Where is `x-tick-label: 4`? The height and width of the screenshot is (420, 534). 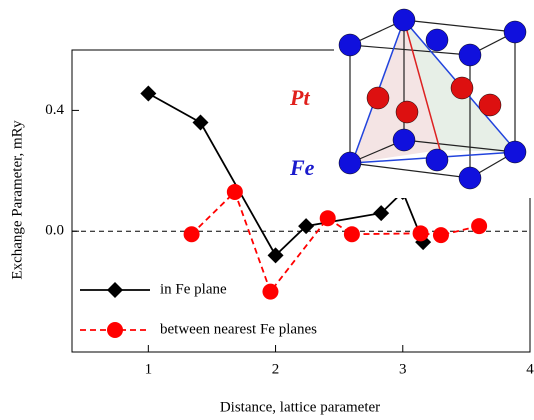 x-tick-label: 4 is located at coordinates (530, 369).